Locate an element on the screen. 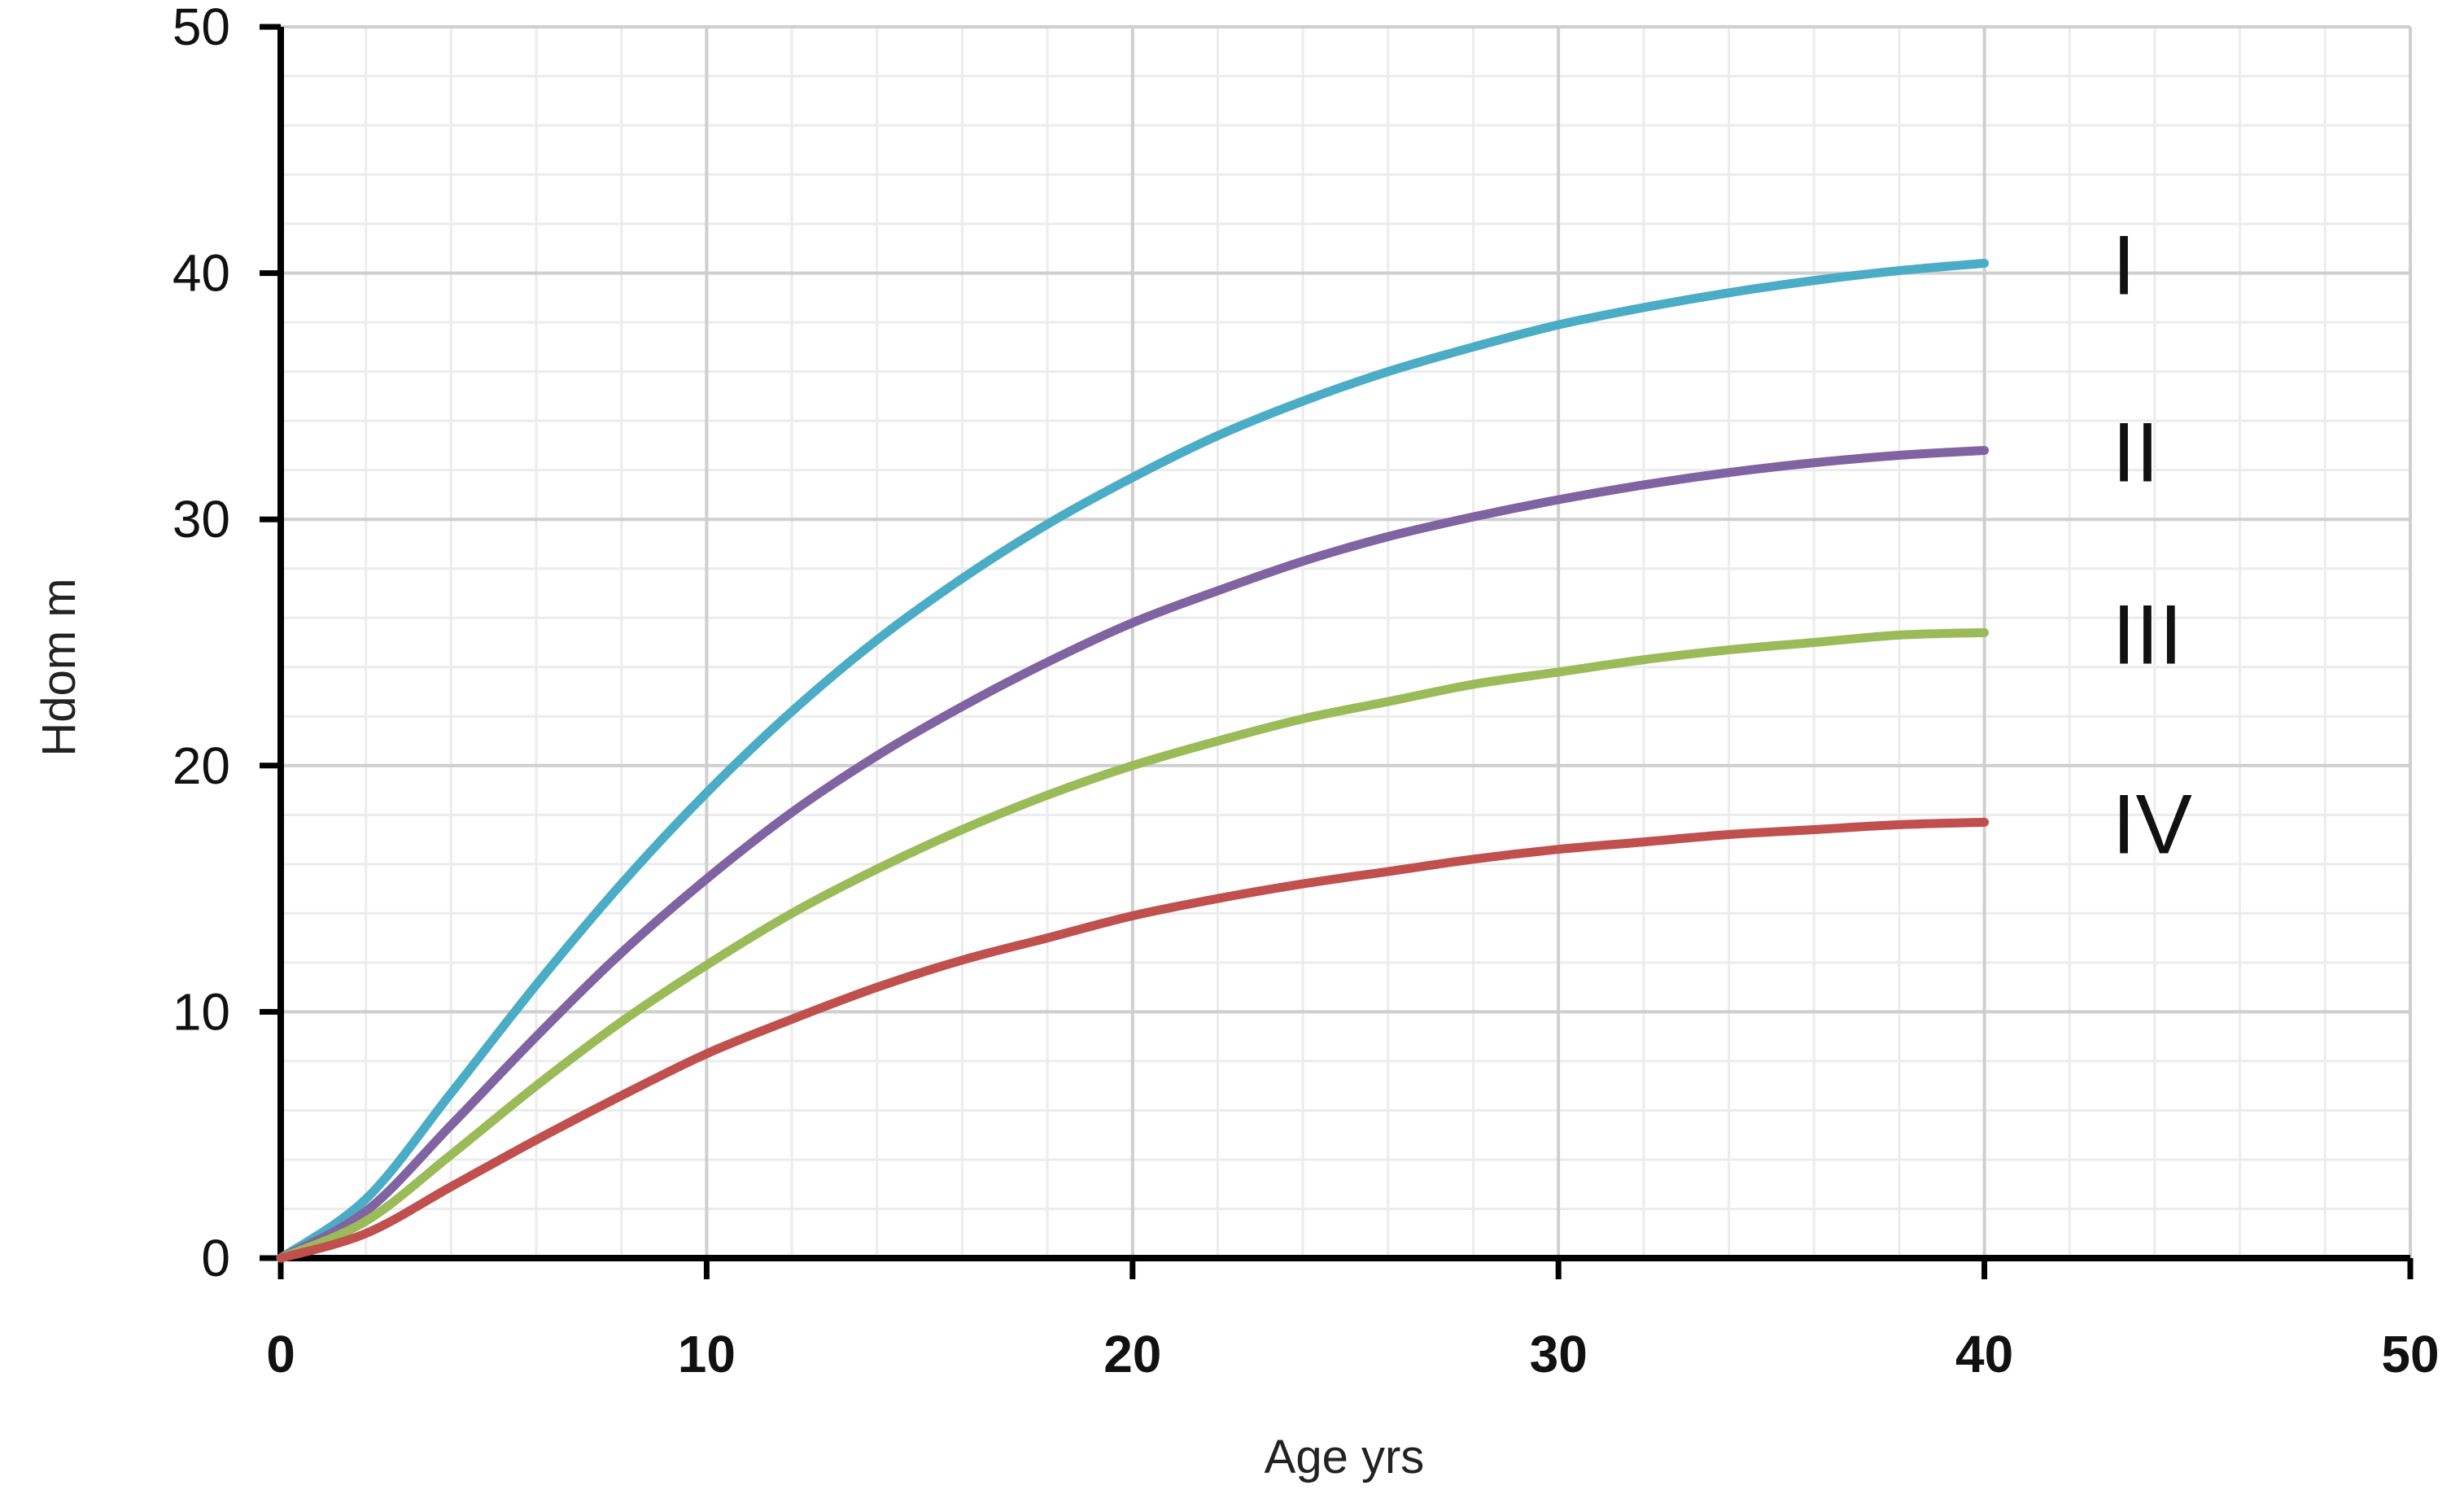 The height and width of the screenshot is (1512, 2464). curve-label-III: III is located at coordinates (2148, 635).